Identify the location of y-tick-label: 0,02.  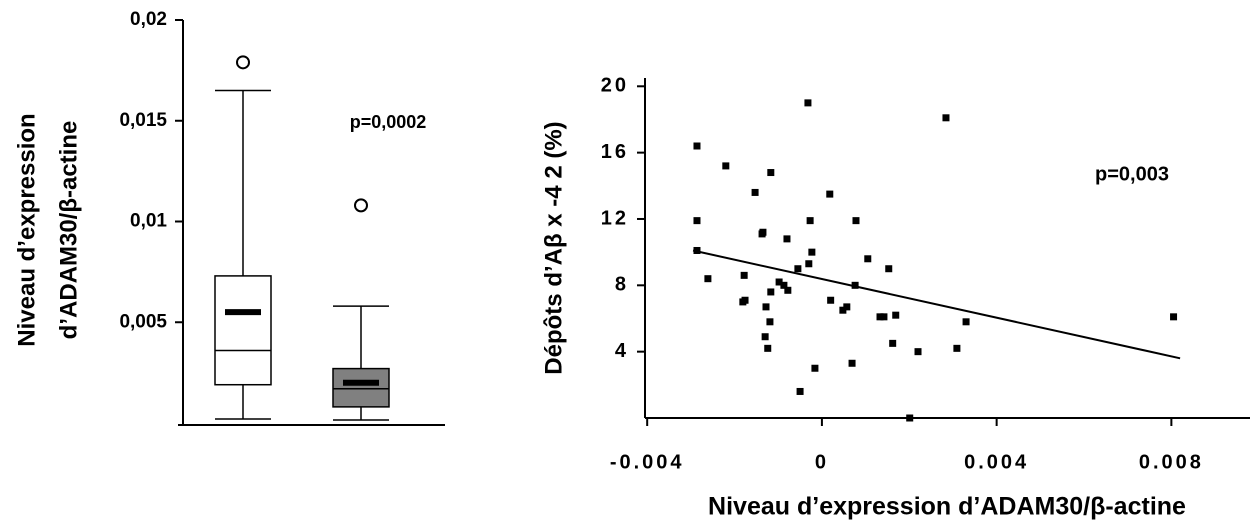
(148, 19).